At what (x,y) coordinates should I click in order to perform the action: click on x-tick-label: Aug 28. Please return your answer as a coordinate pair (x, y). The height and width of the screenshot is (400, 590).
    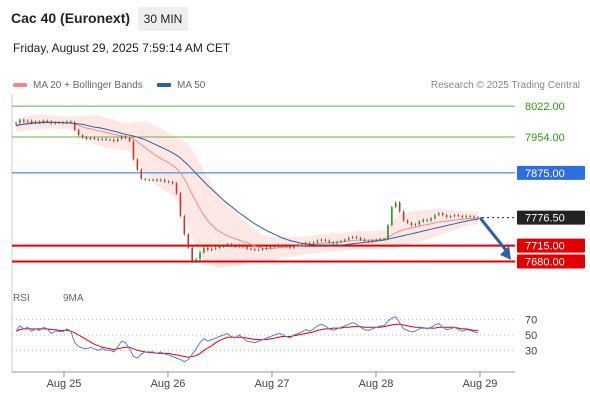
    Looking at the image, I should click on (376, 384).